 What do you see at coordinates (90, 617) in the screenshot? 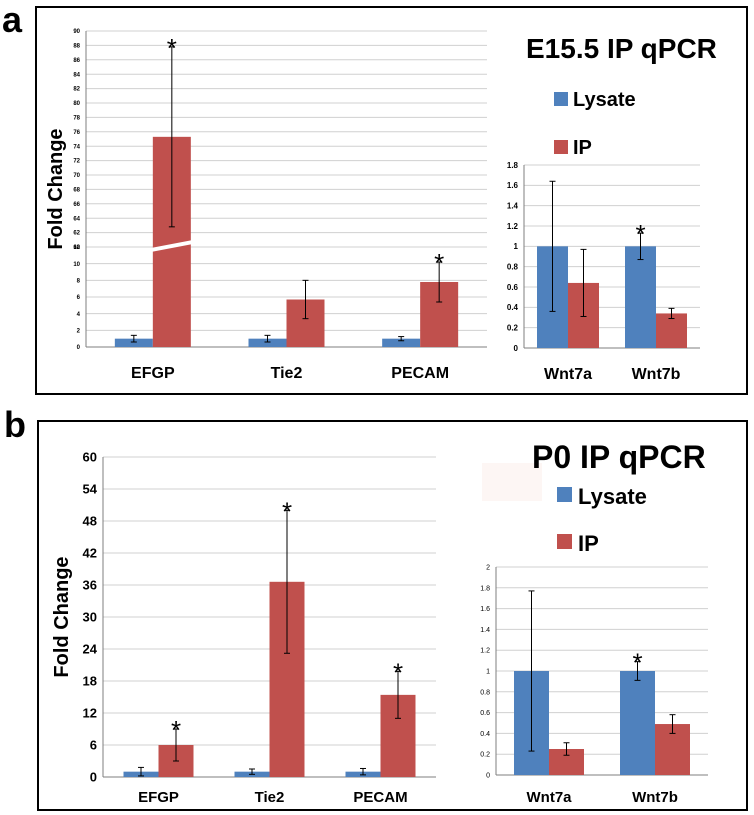
I see `y-tick-label: 30` at bounding box center [90, 617].